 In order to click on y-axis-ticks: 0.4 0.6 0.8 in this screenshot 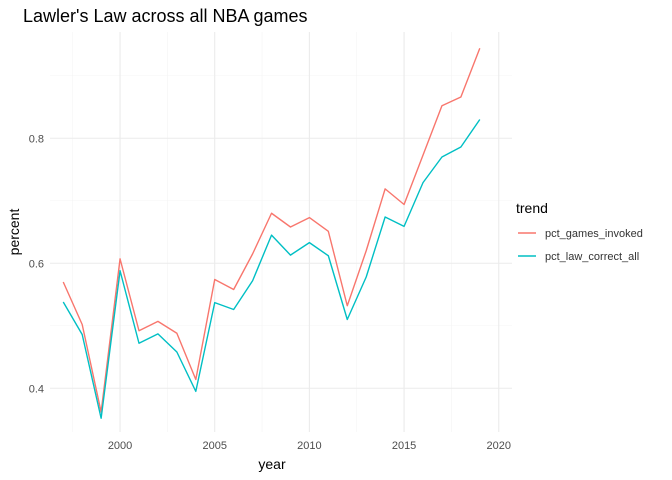, I will do `click(36, 264)`.